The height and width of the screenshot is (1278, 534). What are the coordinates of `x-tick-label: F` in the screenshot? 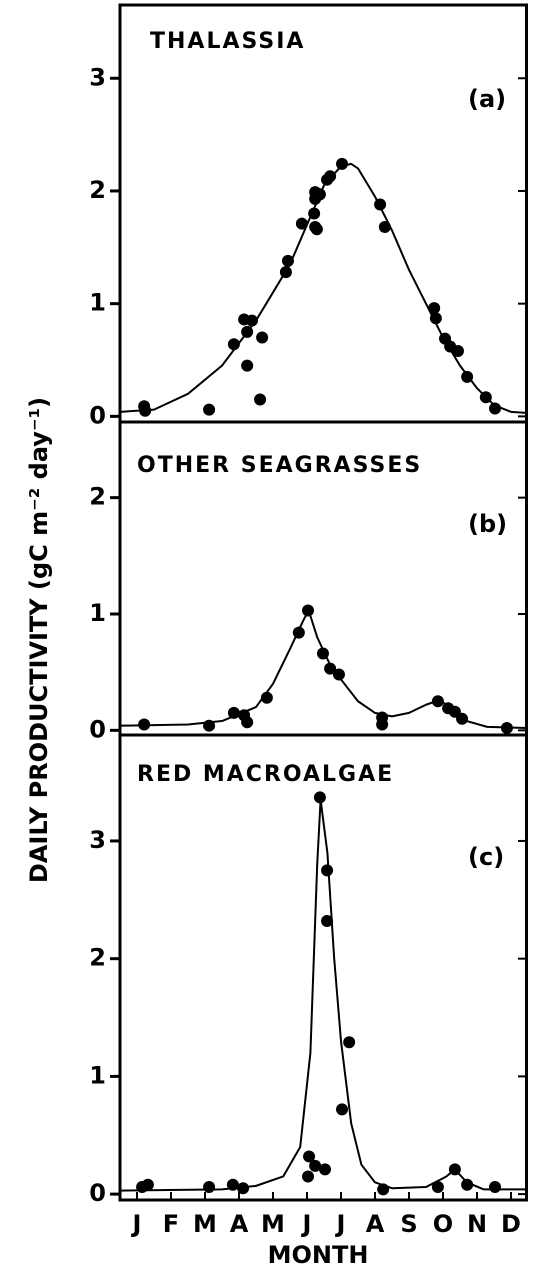 It's located at (171, 1224).